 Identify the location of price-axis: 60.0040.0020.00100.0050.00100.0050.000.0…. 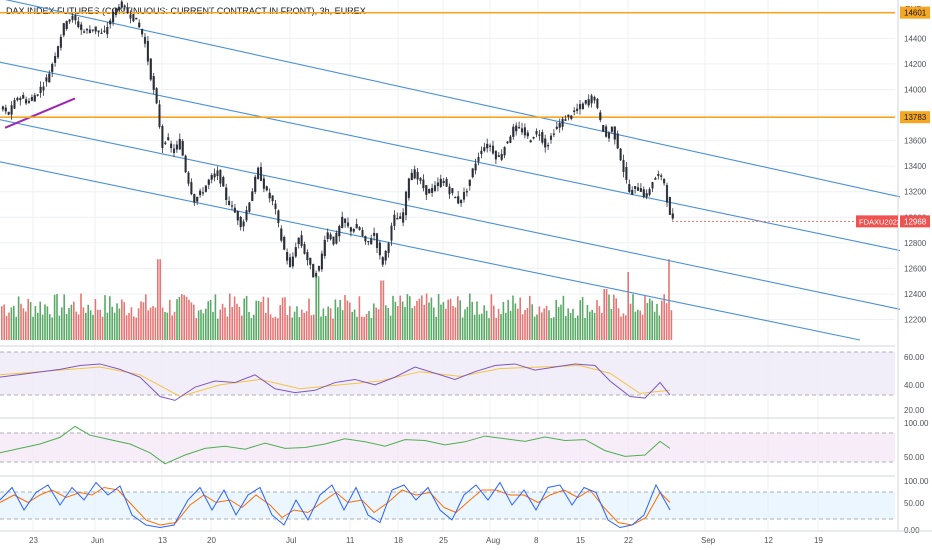
(893, 267).